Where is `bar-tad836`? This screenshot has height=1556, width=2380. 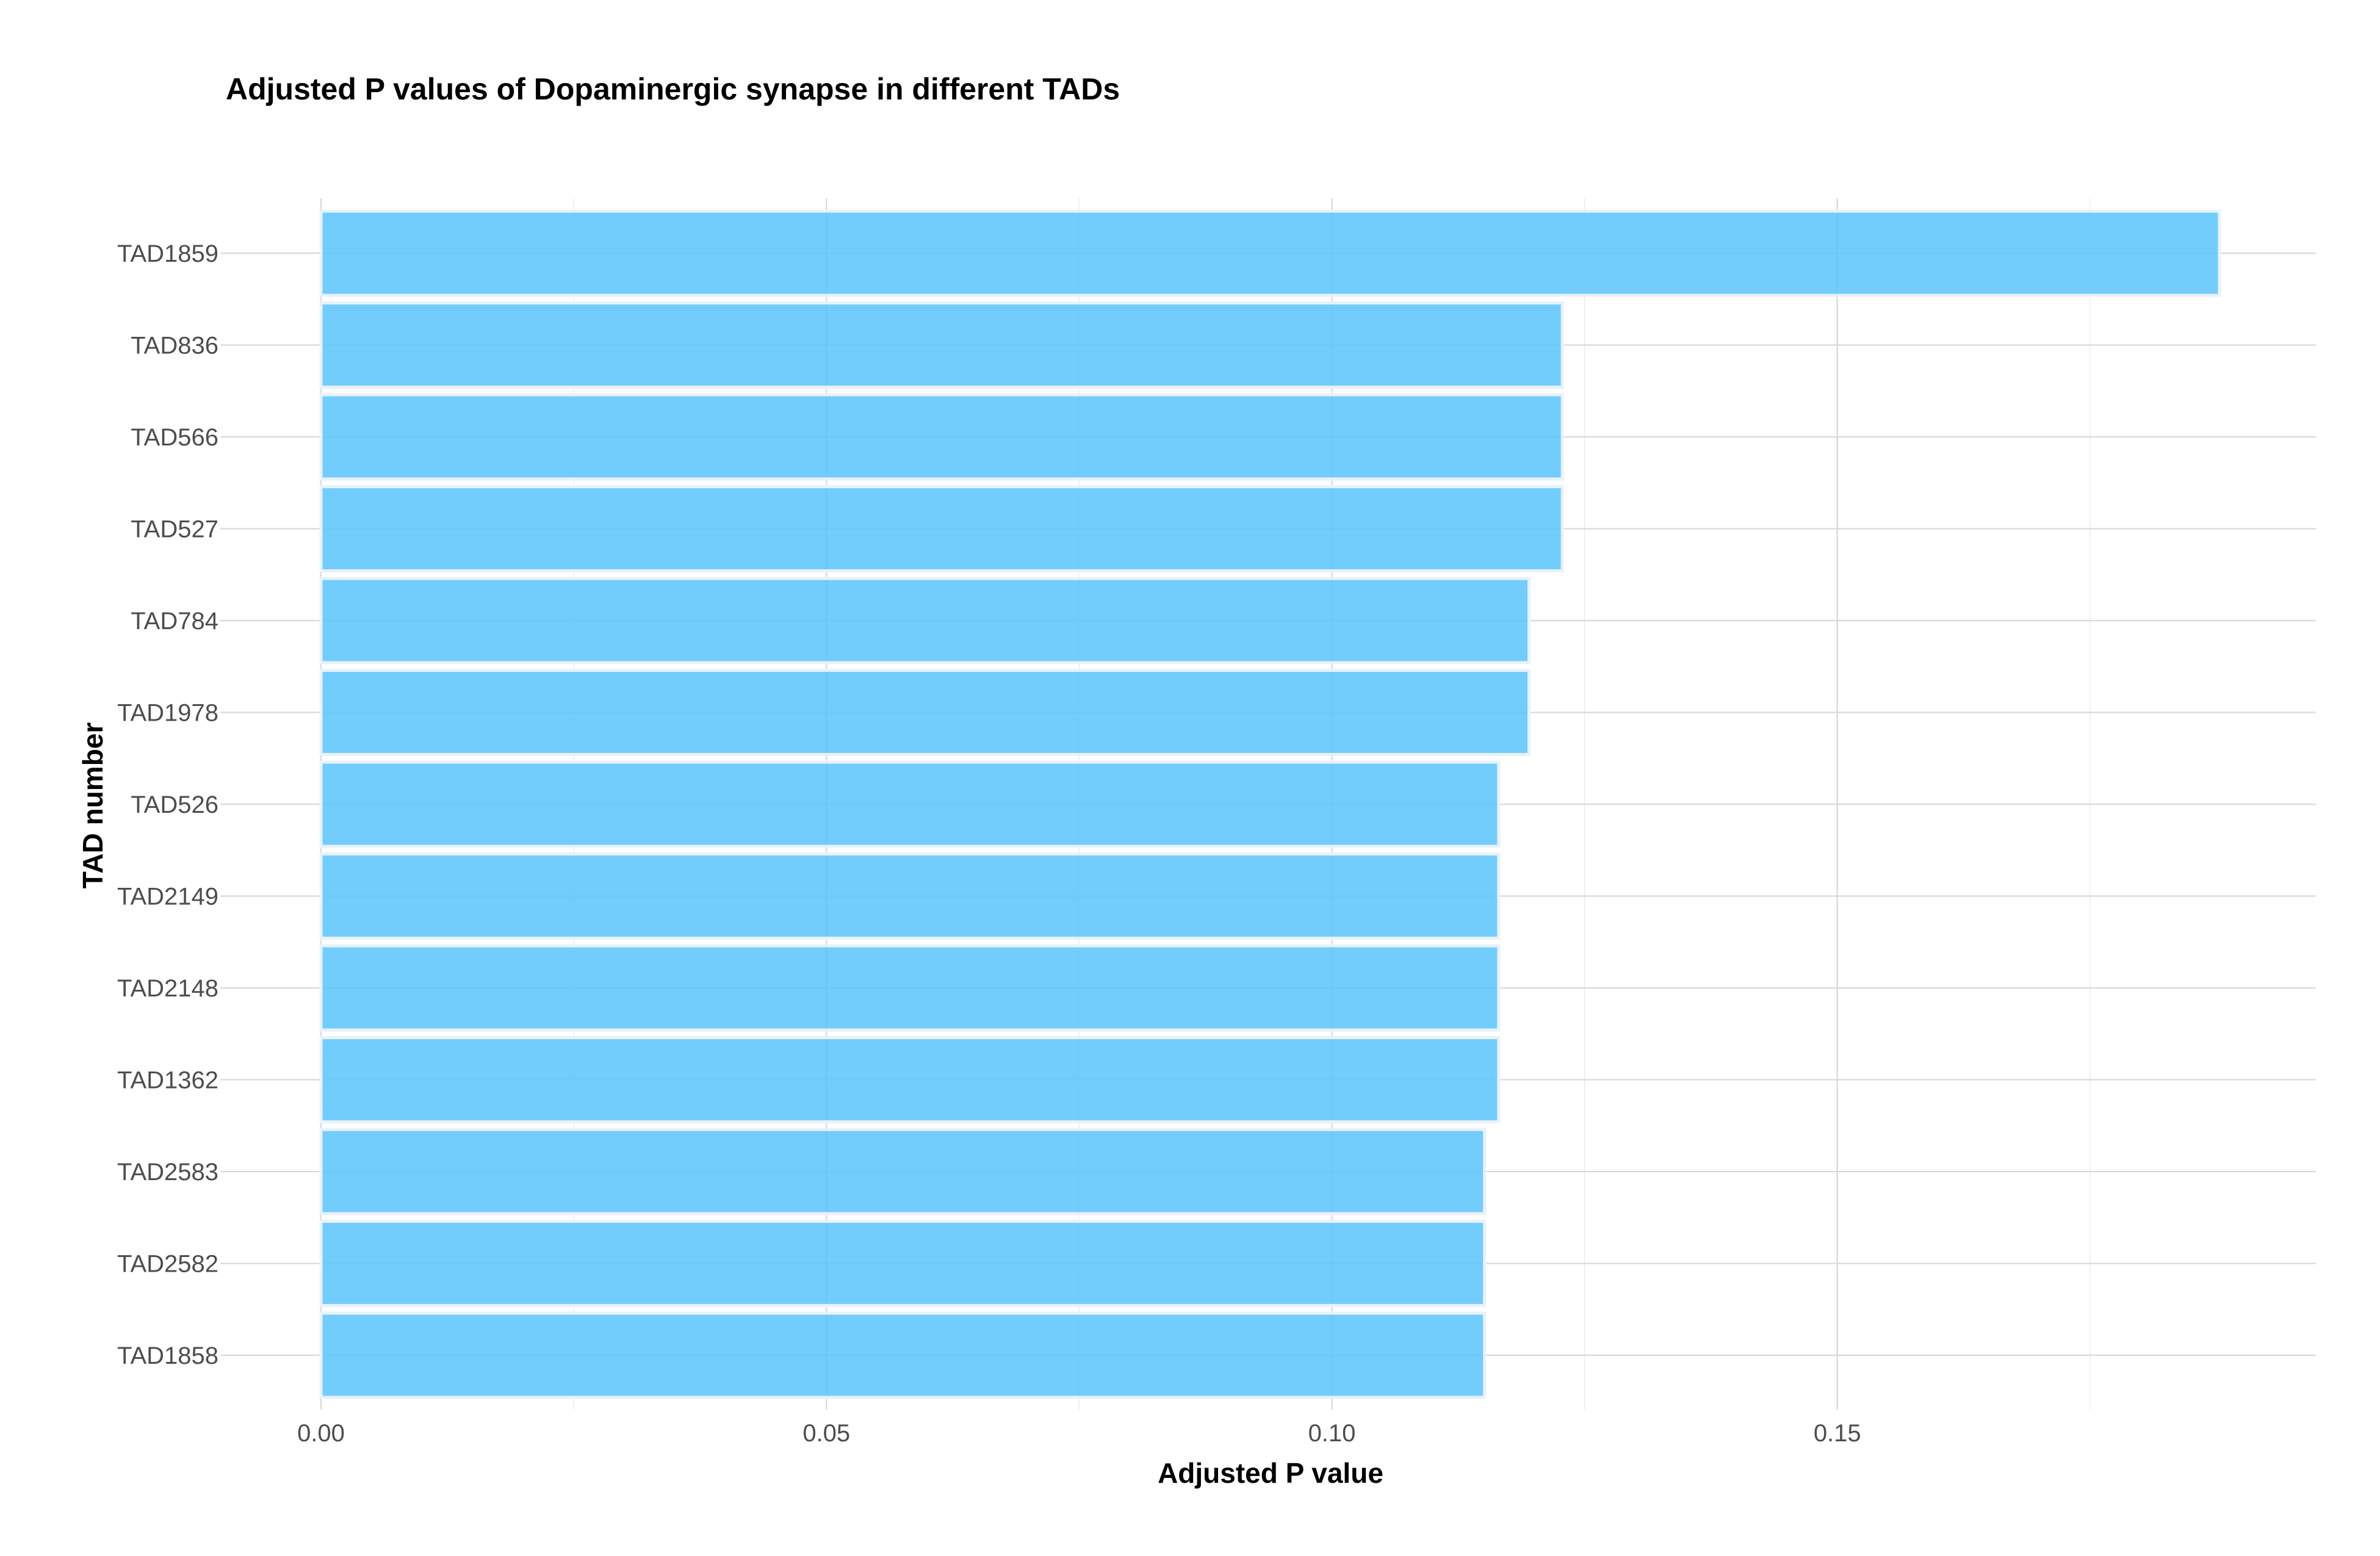
bar-tad836 is located at coordinates (941, 345).